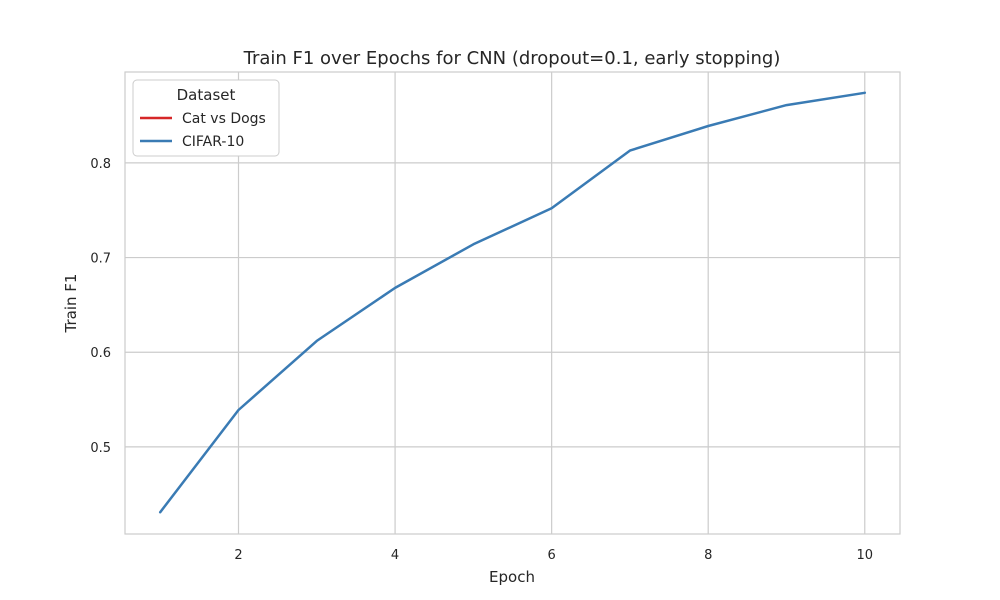 The height and width of the screenshot is (600, 1000). I want to click on legend-label-cat-vs-dogs: Cat vs Dogs, so click(224, 119).